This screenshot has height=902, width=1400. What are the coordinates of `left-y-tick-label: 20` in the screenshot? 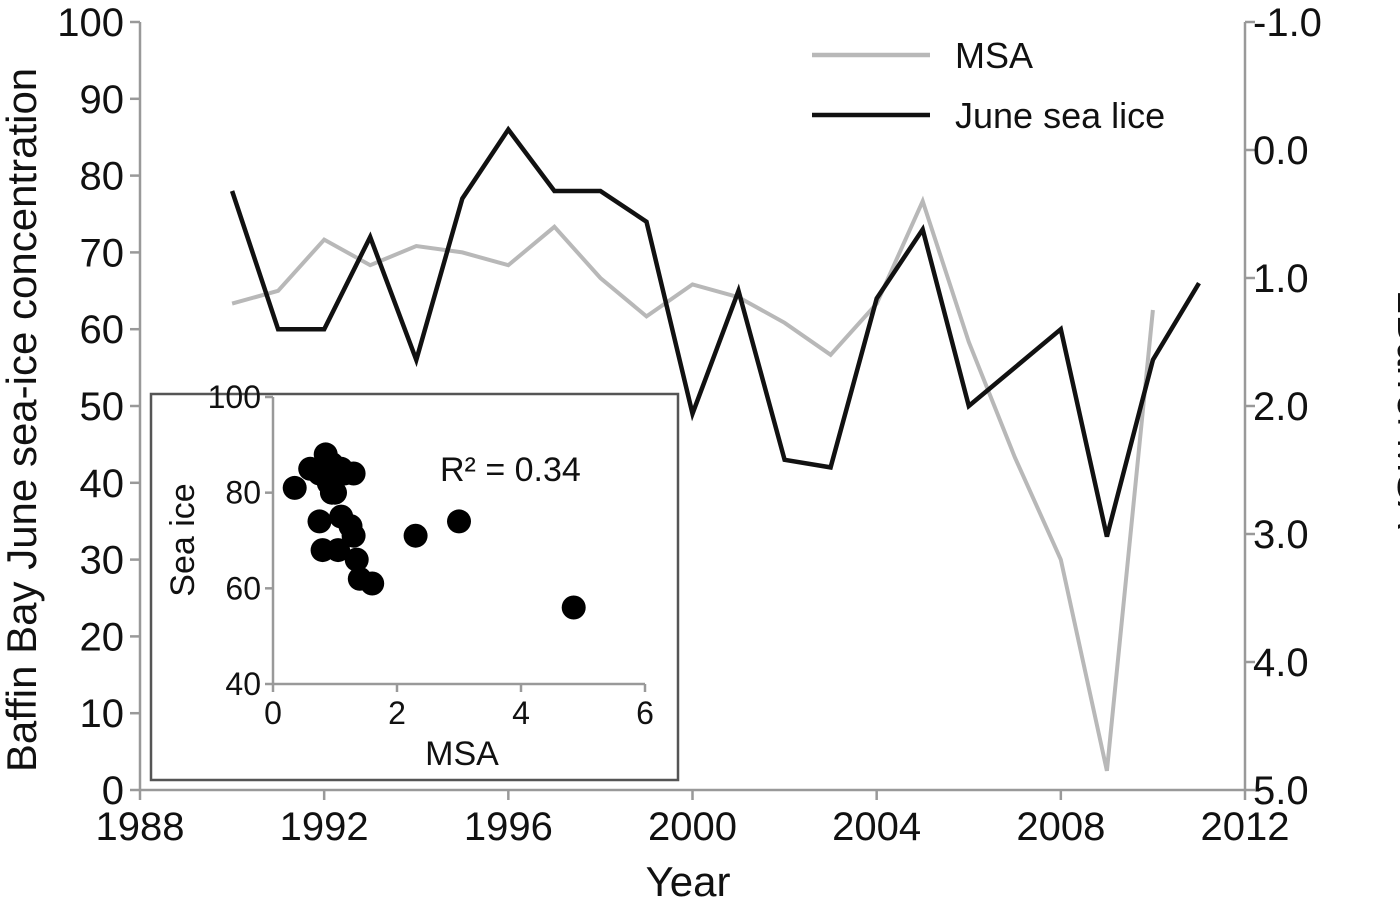 It's located at (102, 637).